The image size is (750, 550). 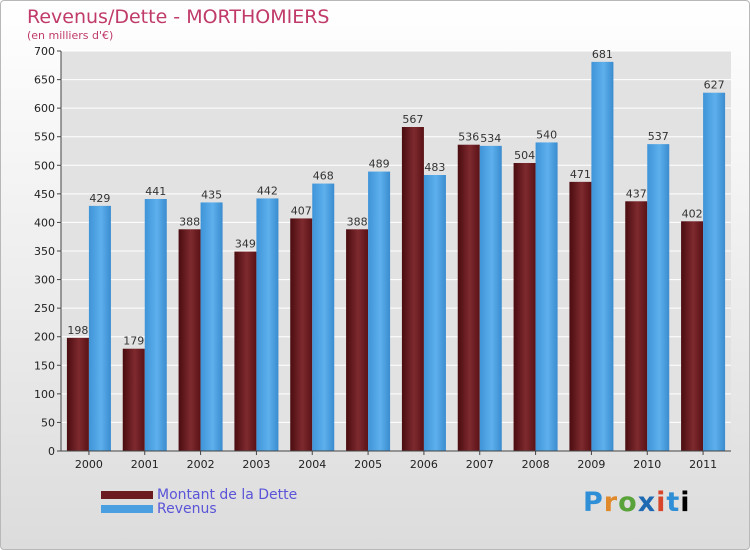 What do you see at coordinates (636, 193) in the screenshot?
I see `data-label: 437` at bounding box center [636, 193].